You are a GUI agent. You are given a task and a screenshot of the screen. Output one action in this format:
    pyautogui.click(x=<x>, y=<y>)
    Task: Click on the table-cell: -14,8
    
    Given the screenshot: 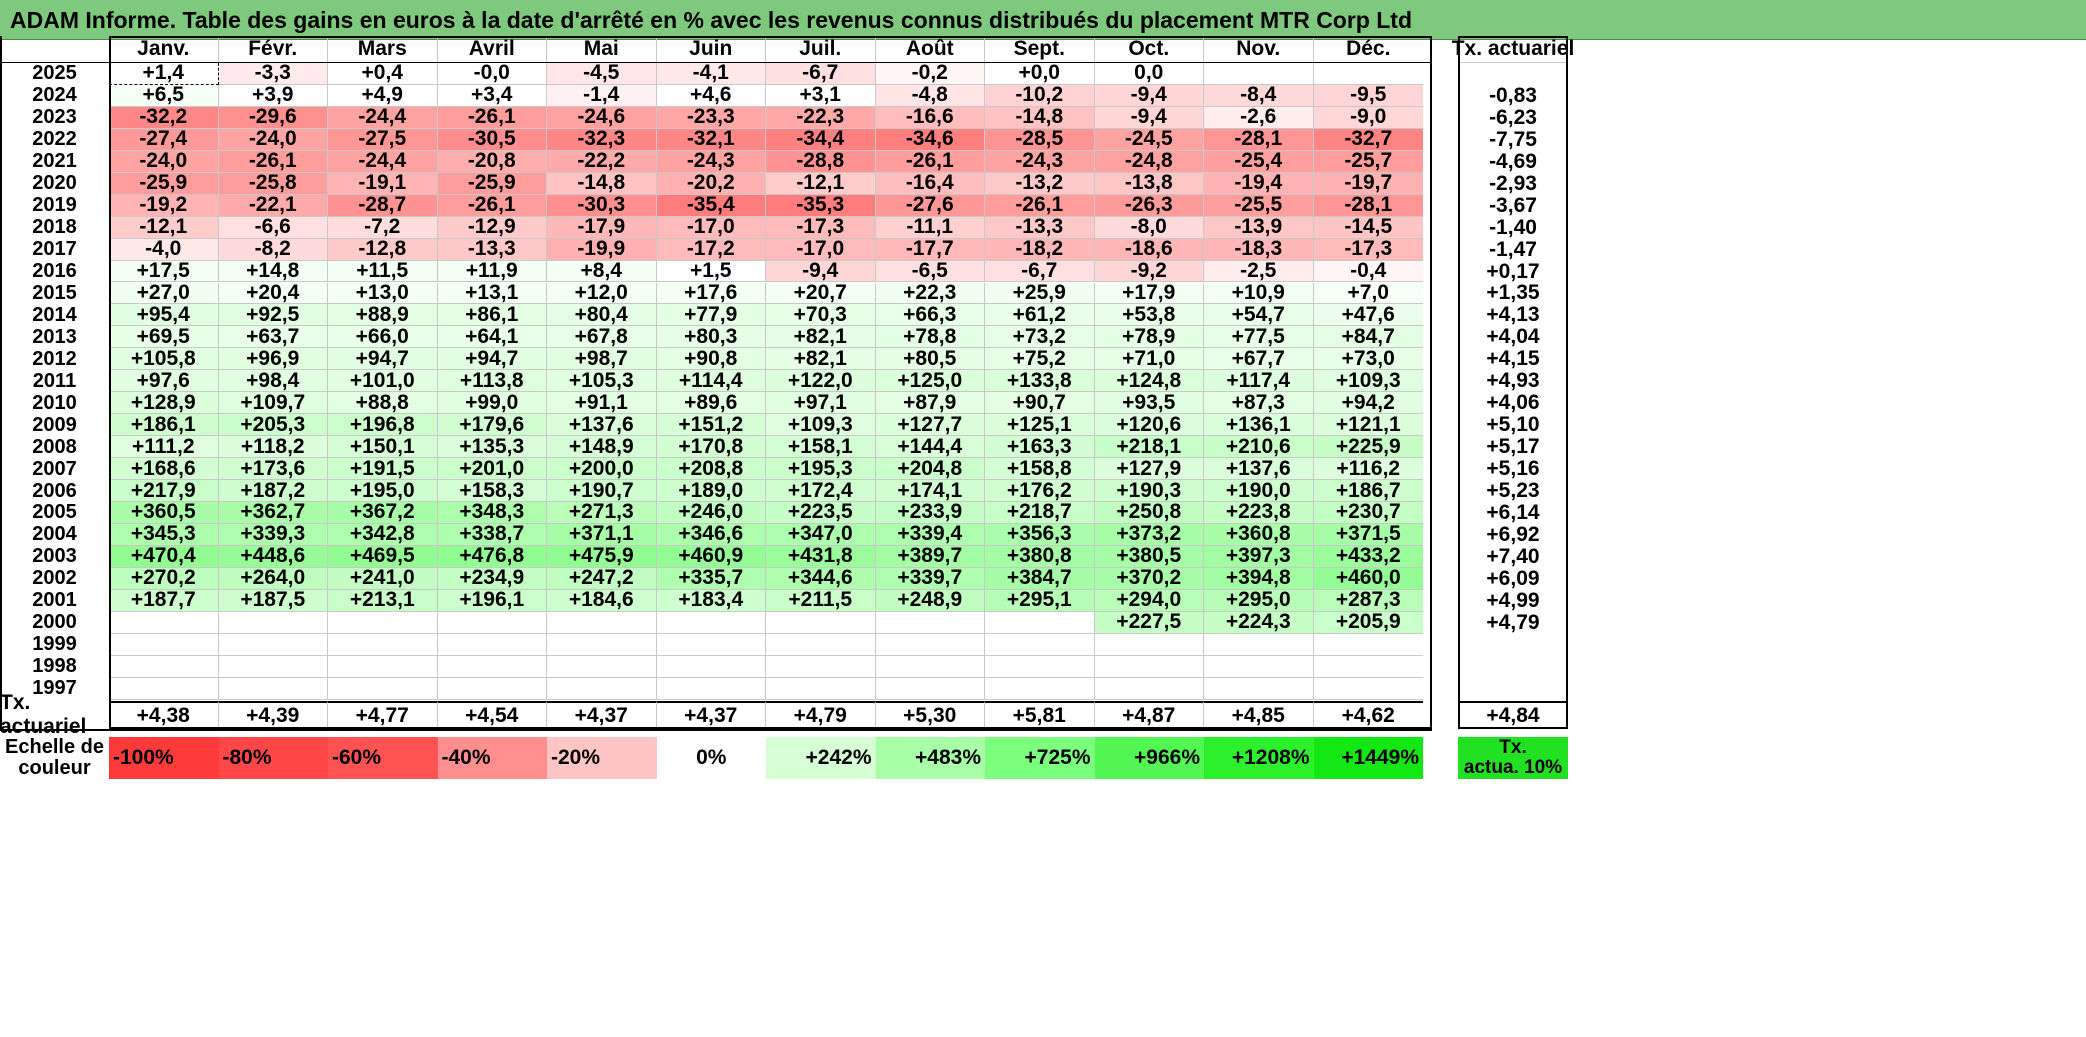 What is the action you would take?
    pyautogui.click(x=602, y=183)
    